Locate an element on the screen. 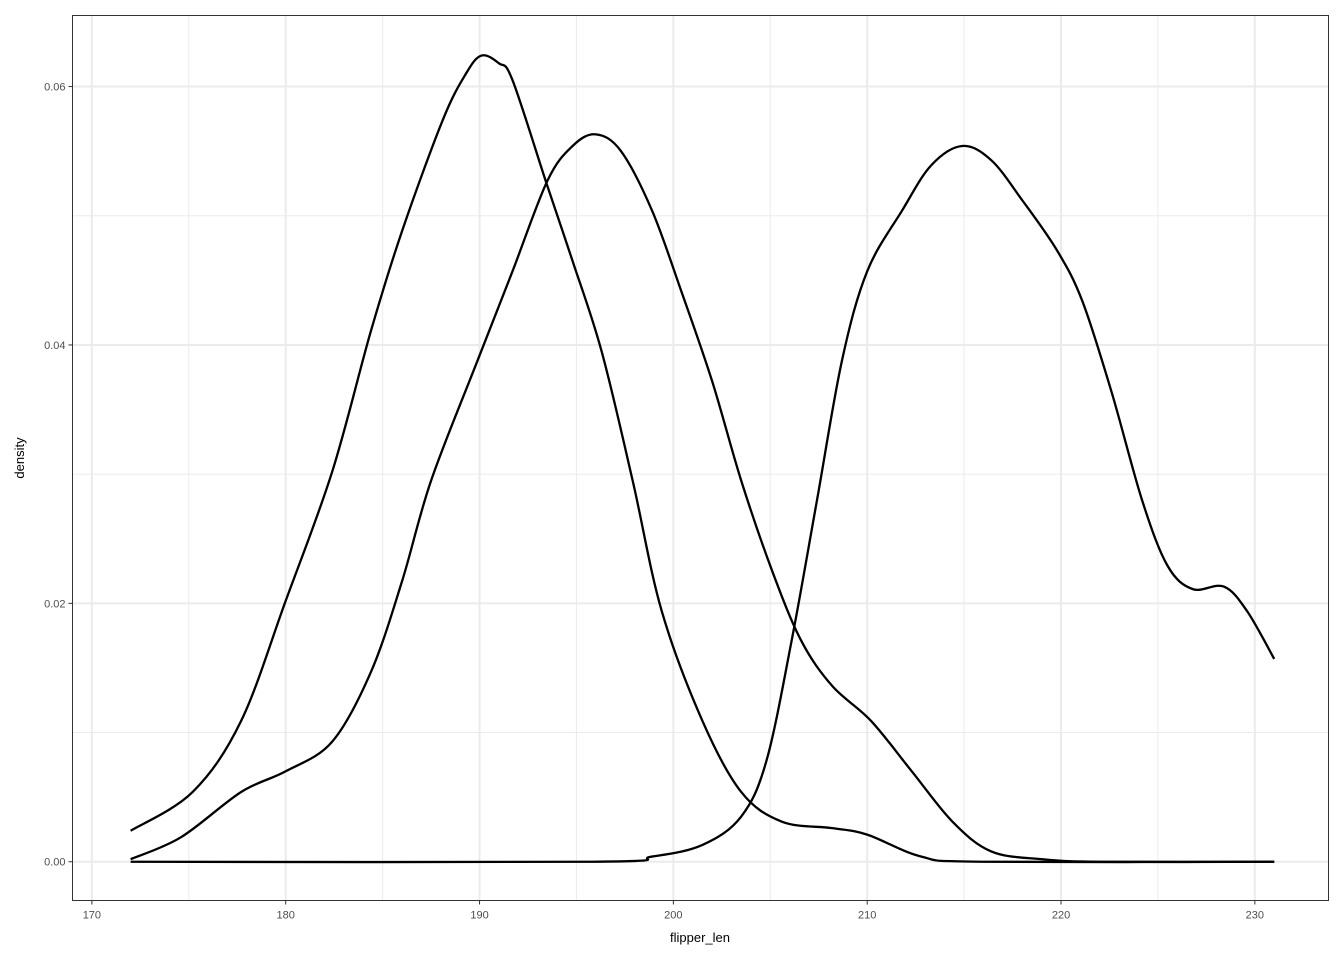 This screenshot has height=960, width=1344. x-axis: 170 180 190 200 210 220 230 is located at coordinates (673, 911).